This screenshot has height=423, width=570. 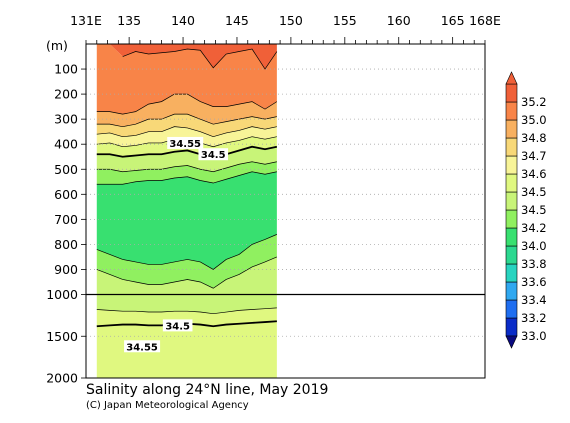 What do you see at coordinates (129, 20) in the screenshot?
I see `x-tick-label-135: 135` at bounding box center [129, 20].